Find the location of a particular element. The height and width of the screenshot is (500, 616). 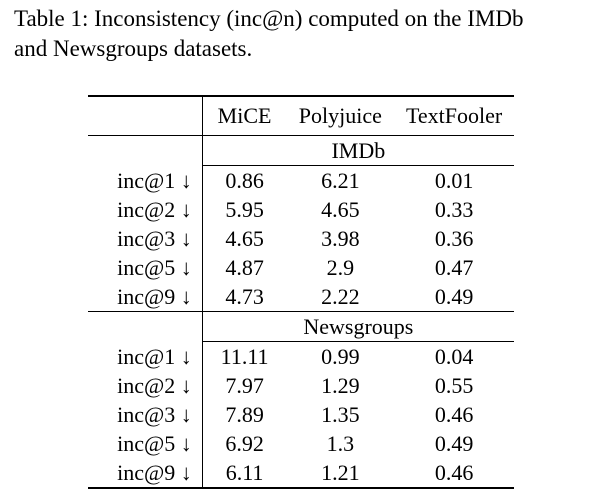

table-row: inc@9 ↓ 4.73 2.22 0.49 is located at coordinates (301, 297).